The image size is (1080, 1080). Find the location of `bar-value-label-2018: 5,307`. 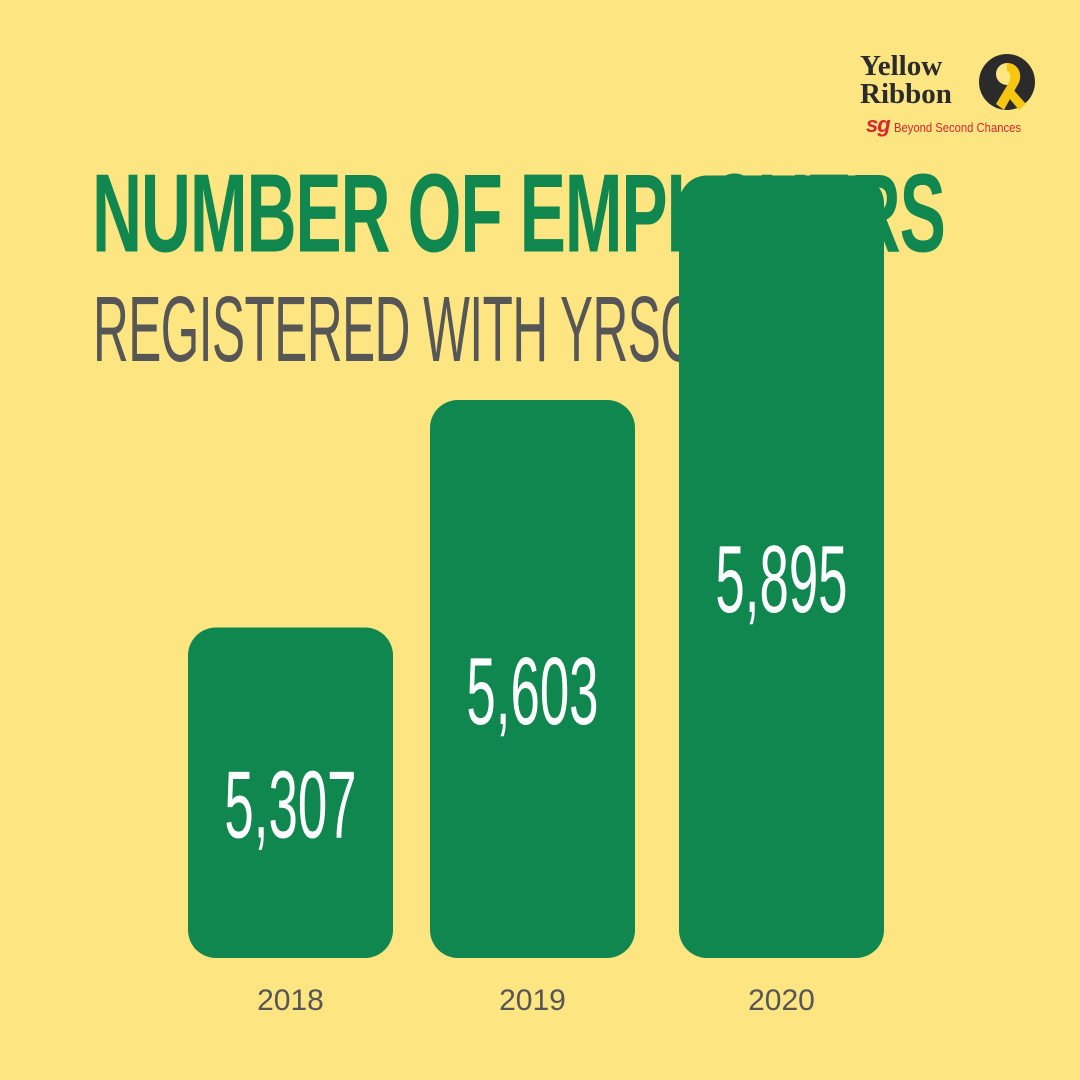

bar-value-label-2018: 5,307 is located at coordinates (290, 805).